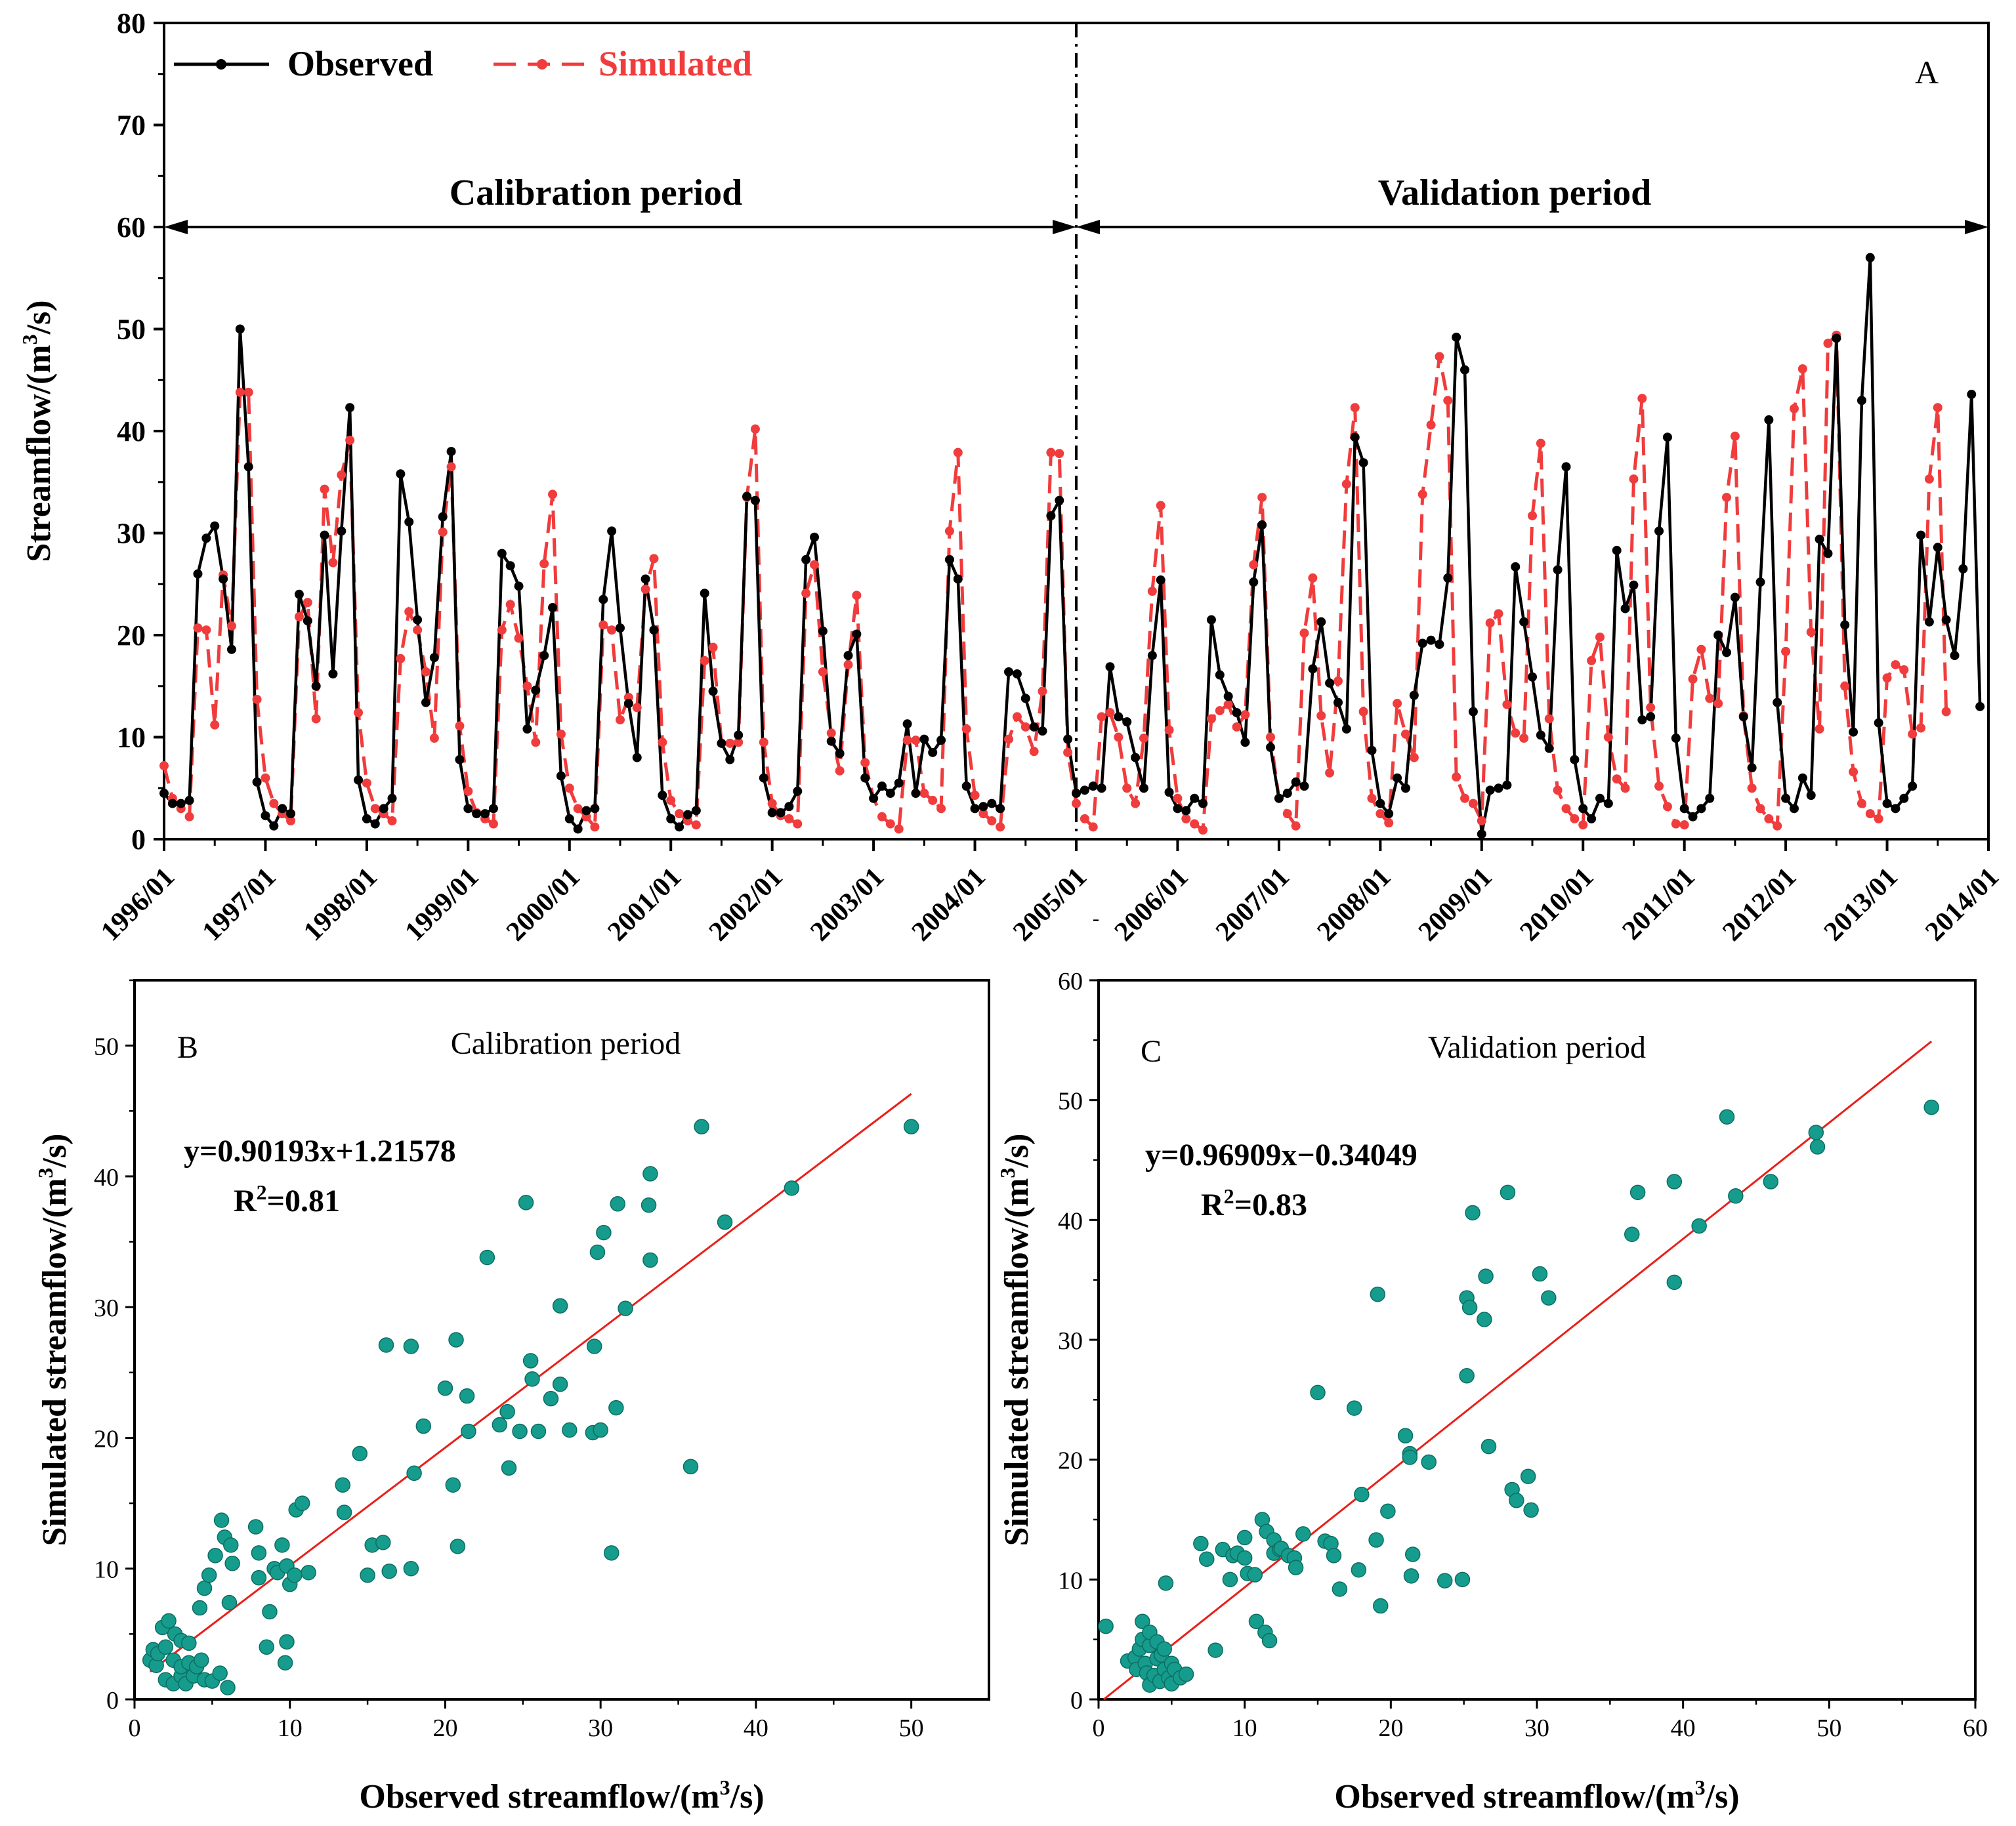 The image size is (2016, 1826). Describe the element at coordinates (1962, 905) in the screenshot. I see `x-tick-label: 2014/01` at that location.